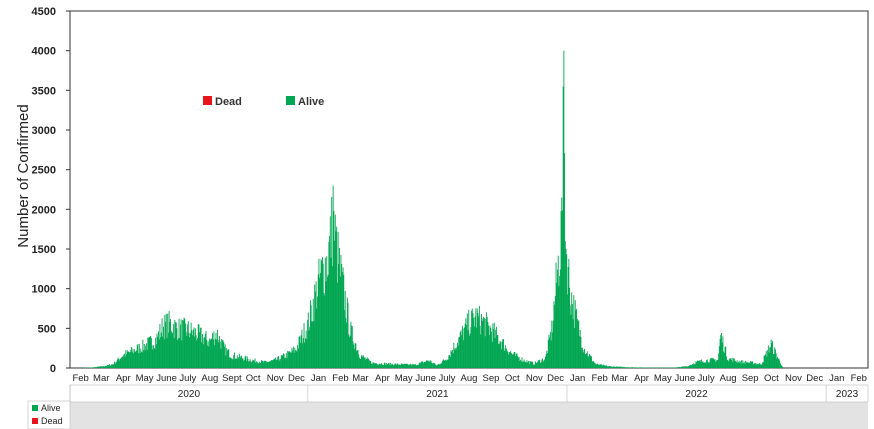  Describe the element at coordinates (44, 290) in the screenshot. I see `y-tick-label: 1000` at that location.